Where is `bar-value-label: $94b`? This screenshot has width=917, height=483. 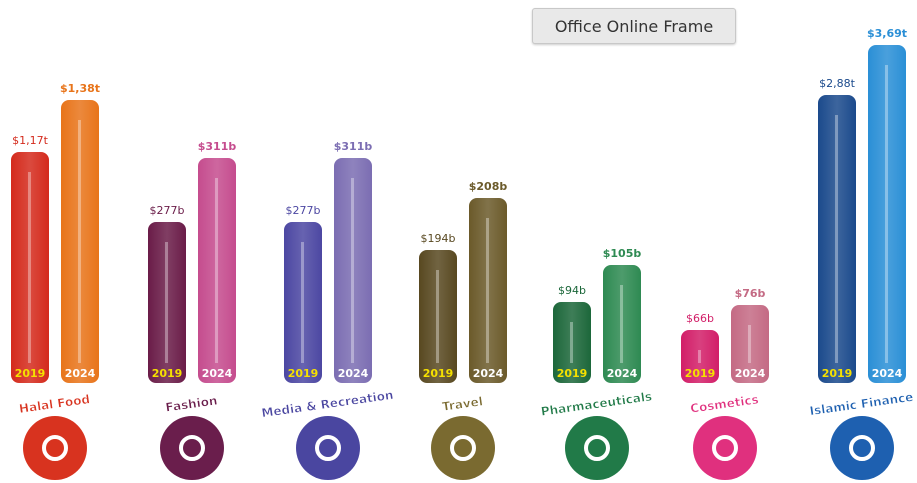 bar-value-label: $94b is located at coordinates (572, 290).